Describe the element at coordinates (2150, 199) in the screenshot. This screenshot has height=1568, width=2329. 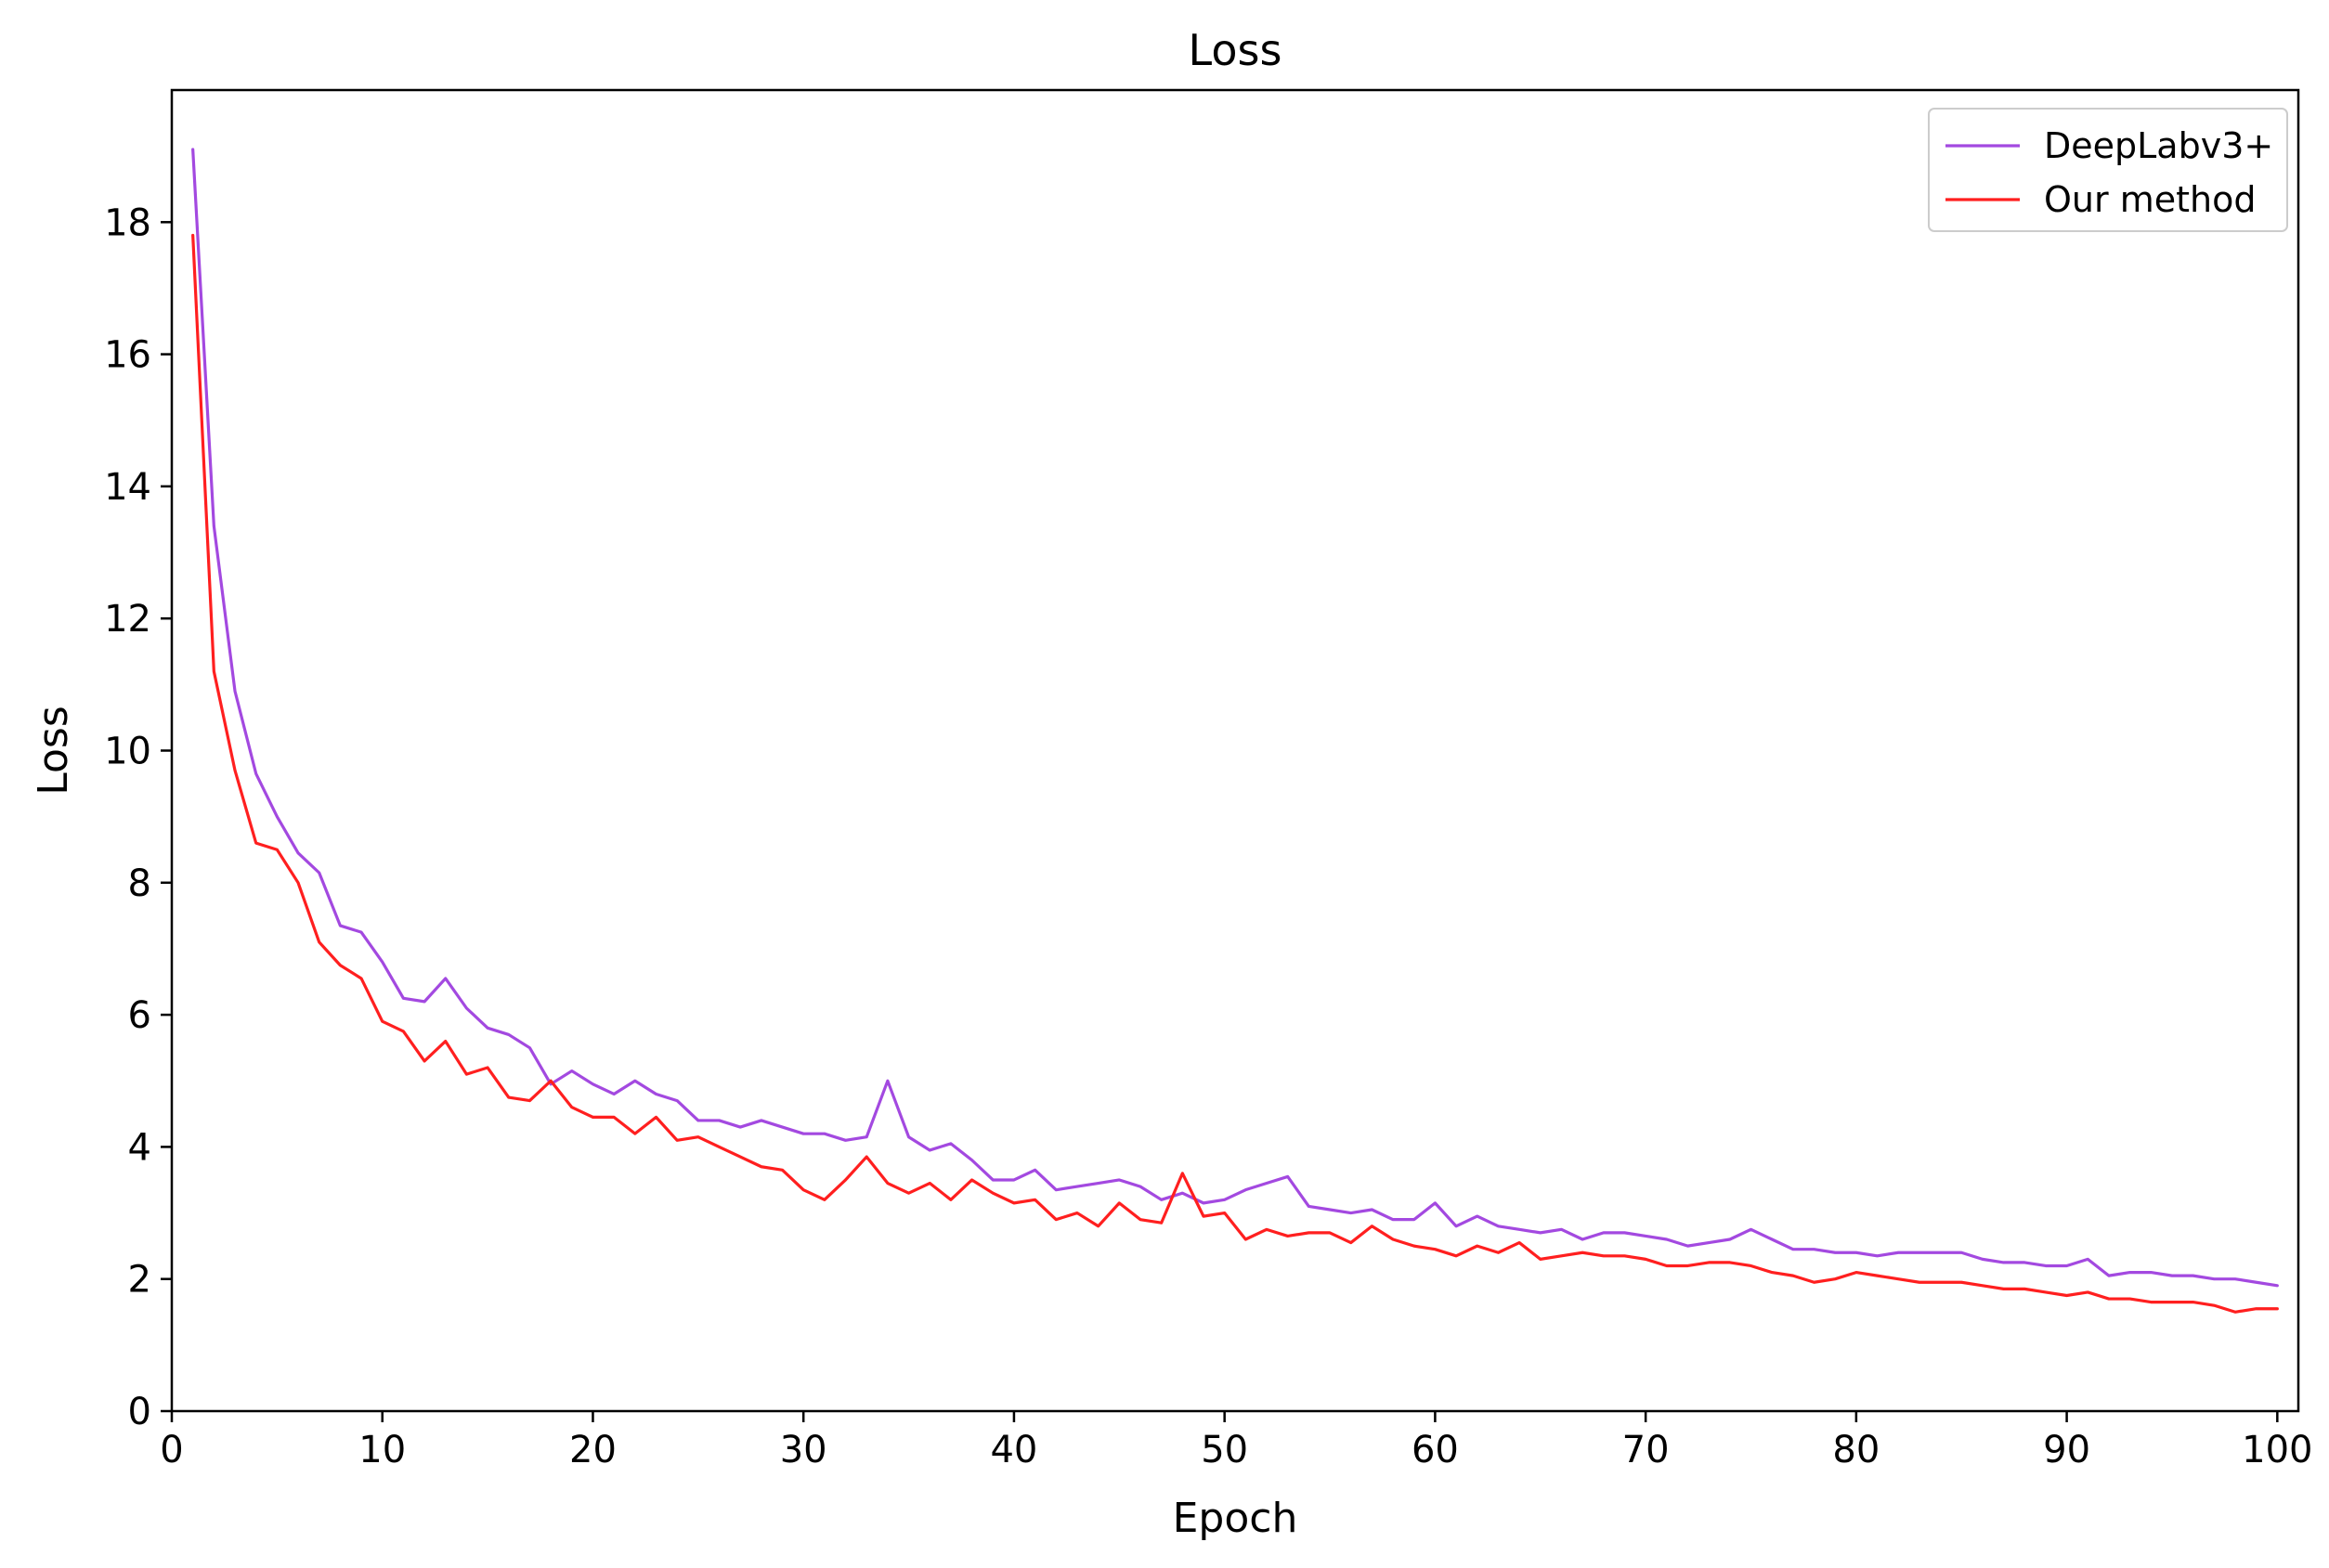
I see `legend-label: Our method` at that location.